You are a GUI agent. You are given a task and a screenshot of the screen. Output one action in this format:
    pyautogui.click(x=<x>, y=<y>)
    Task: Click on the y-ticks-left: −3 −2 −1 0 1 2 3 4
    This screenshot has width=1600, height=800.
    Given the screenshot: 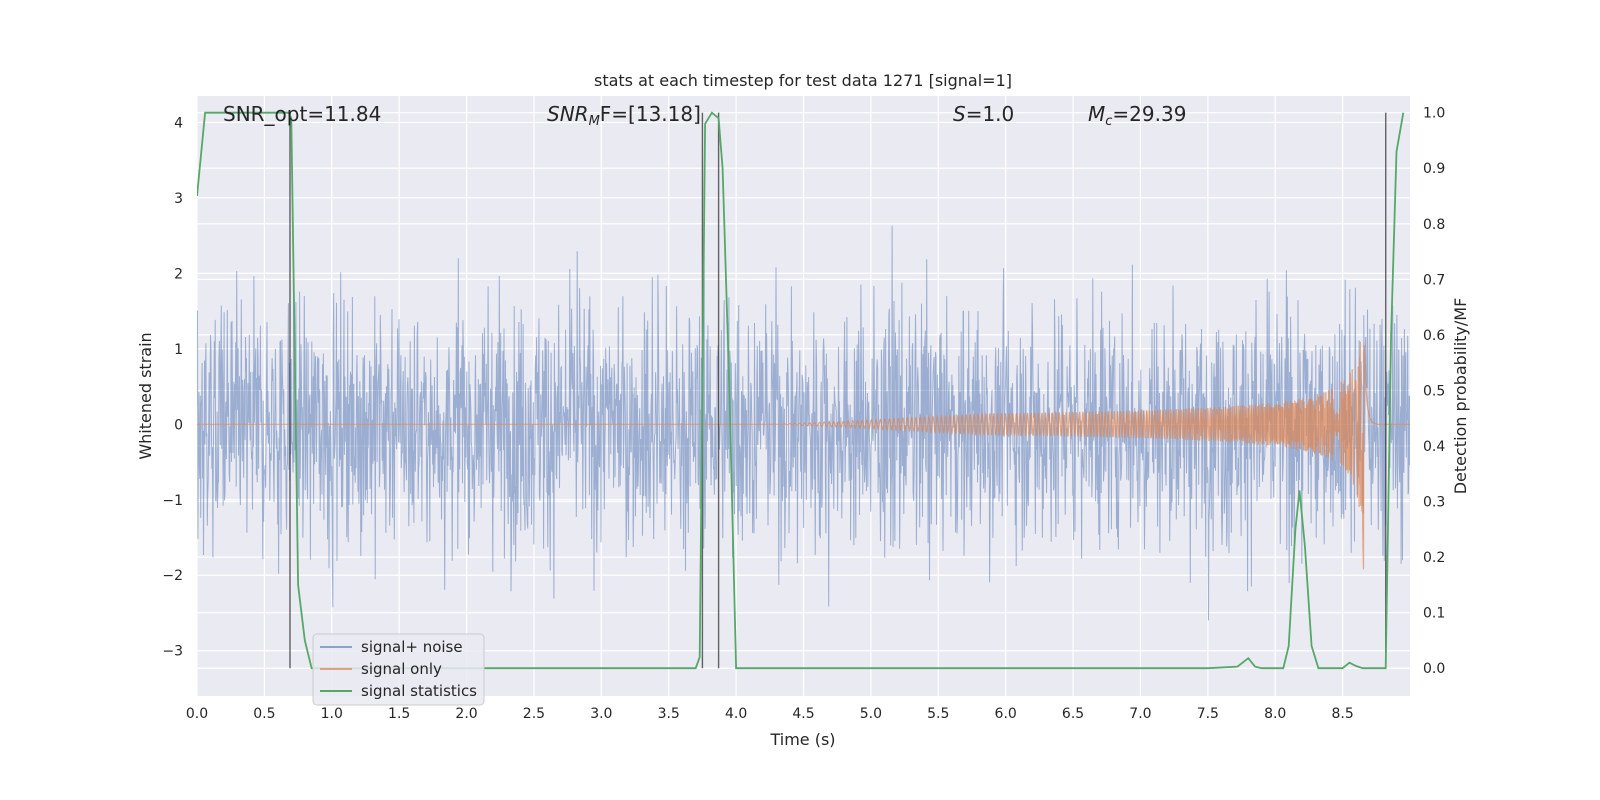 What is the action you would take?
    pyautogui.click(x=172, y=387)
    